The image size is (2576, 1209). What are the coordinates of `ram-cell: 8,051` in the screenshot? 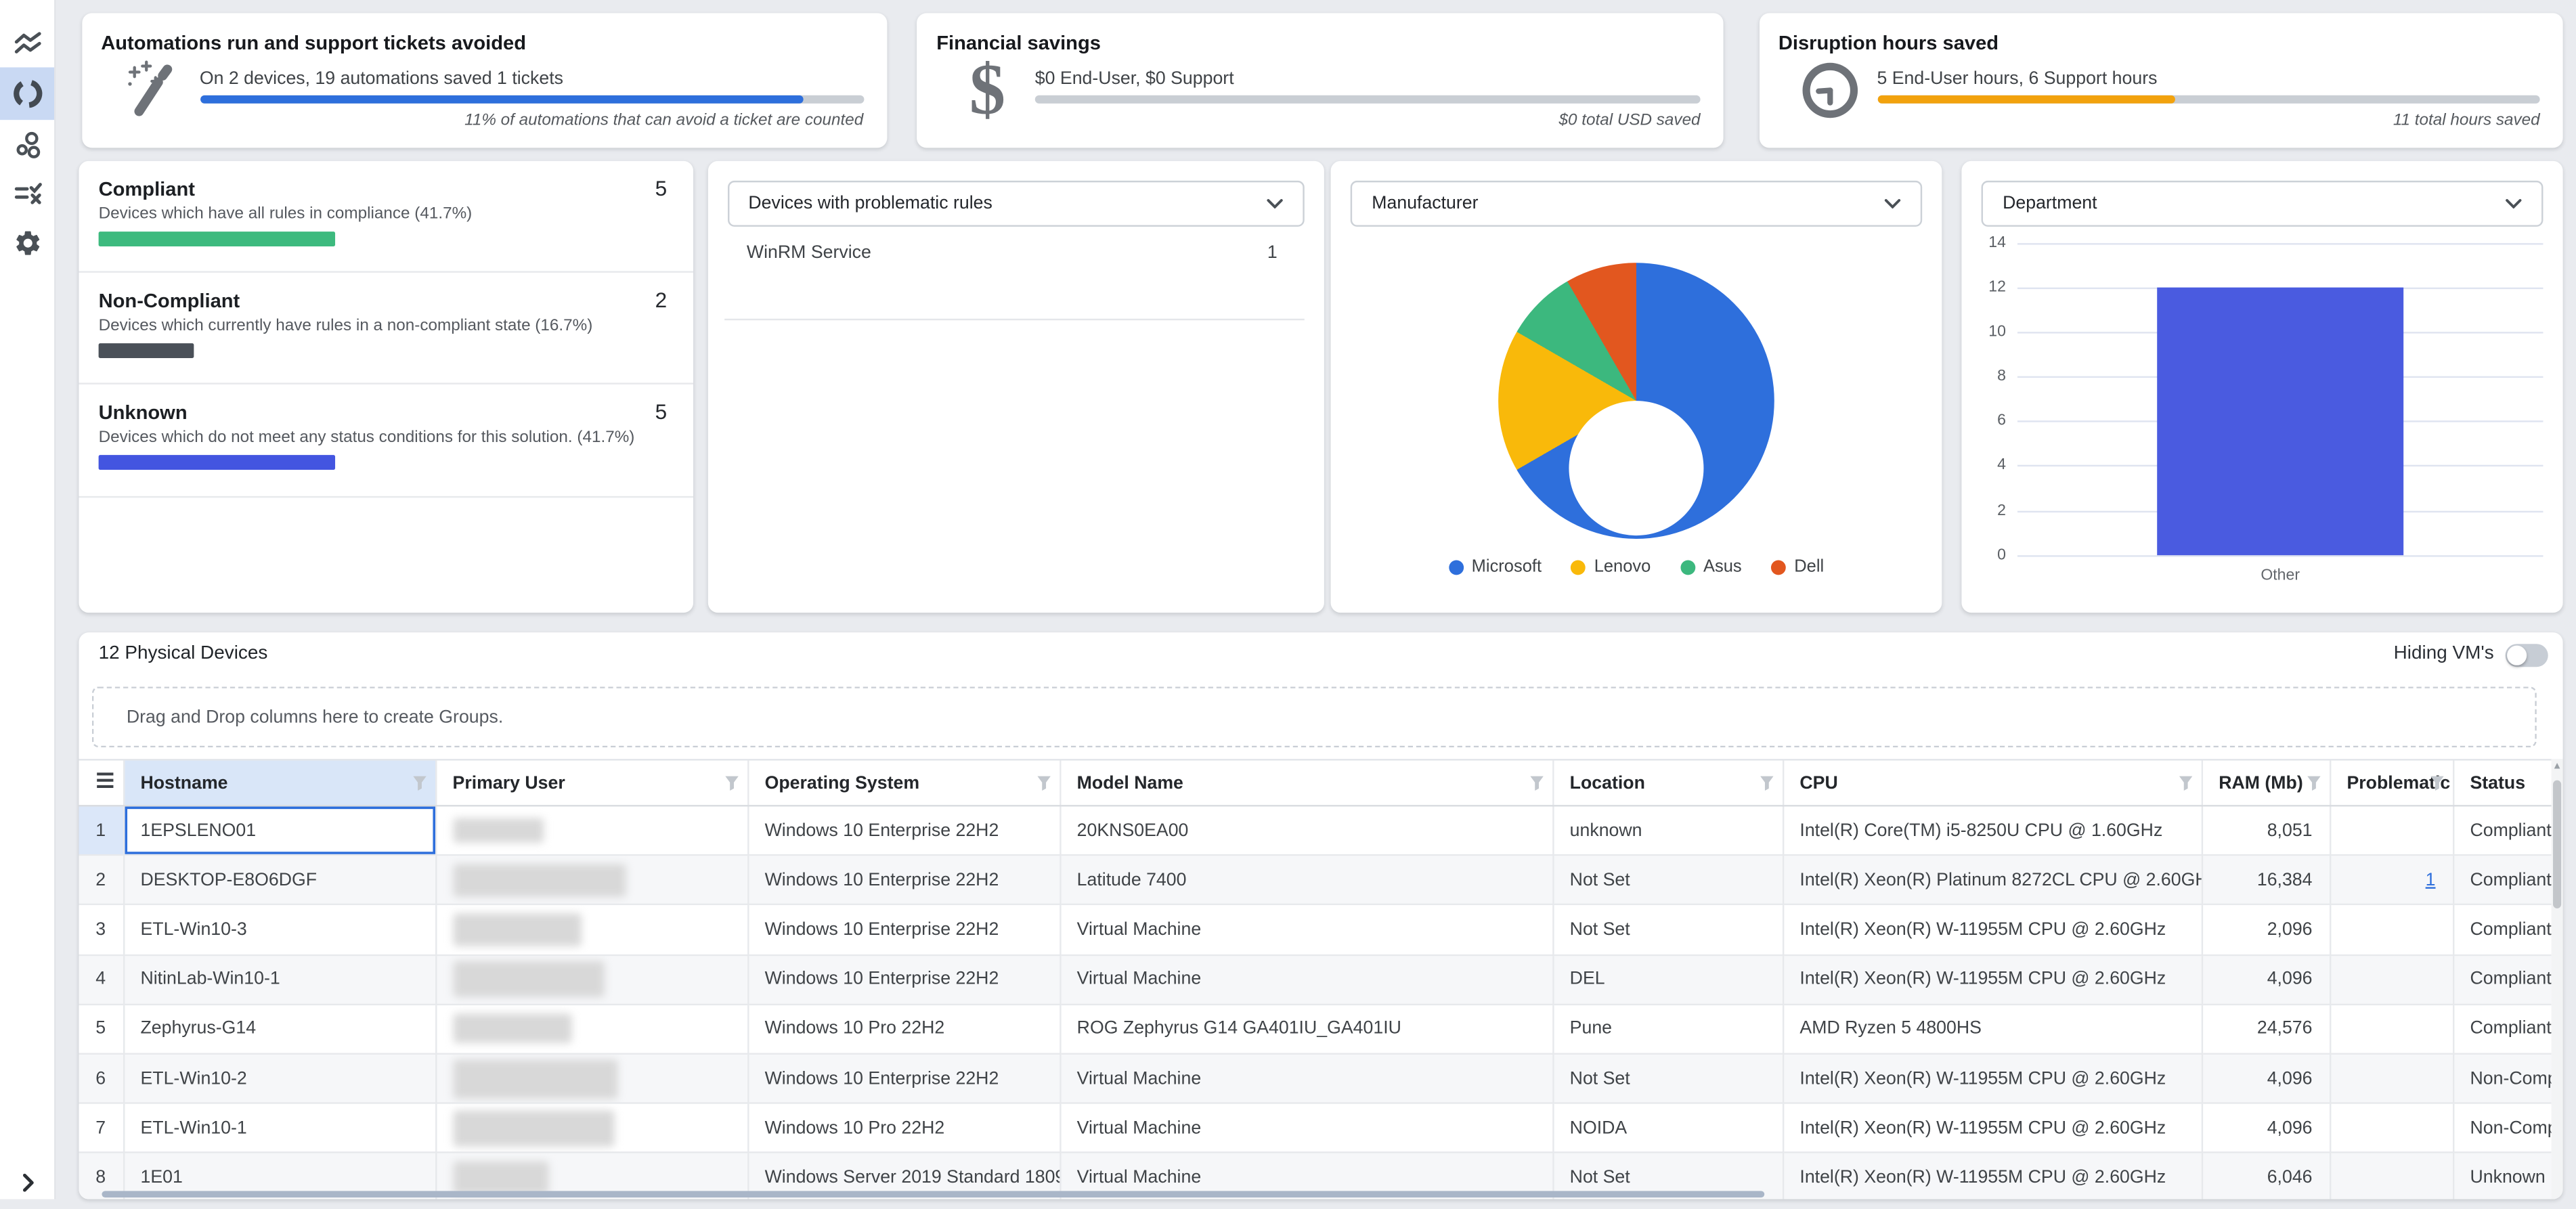 It's located at (2266, 831).